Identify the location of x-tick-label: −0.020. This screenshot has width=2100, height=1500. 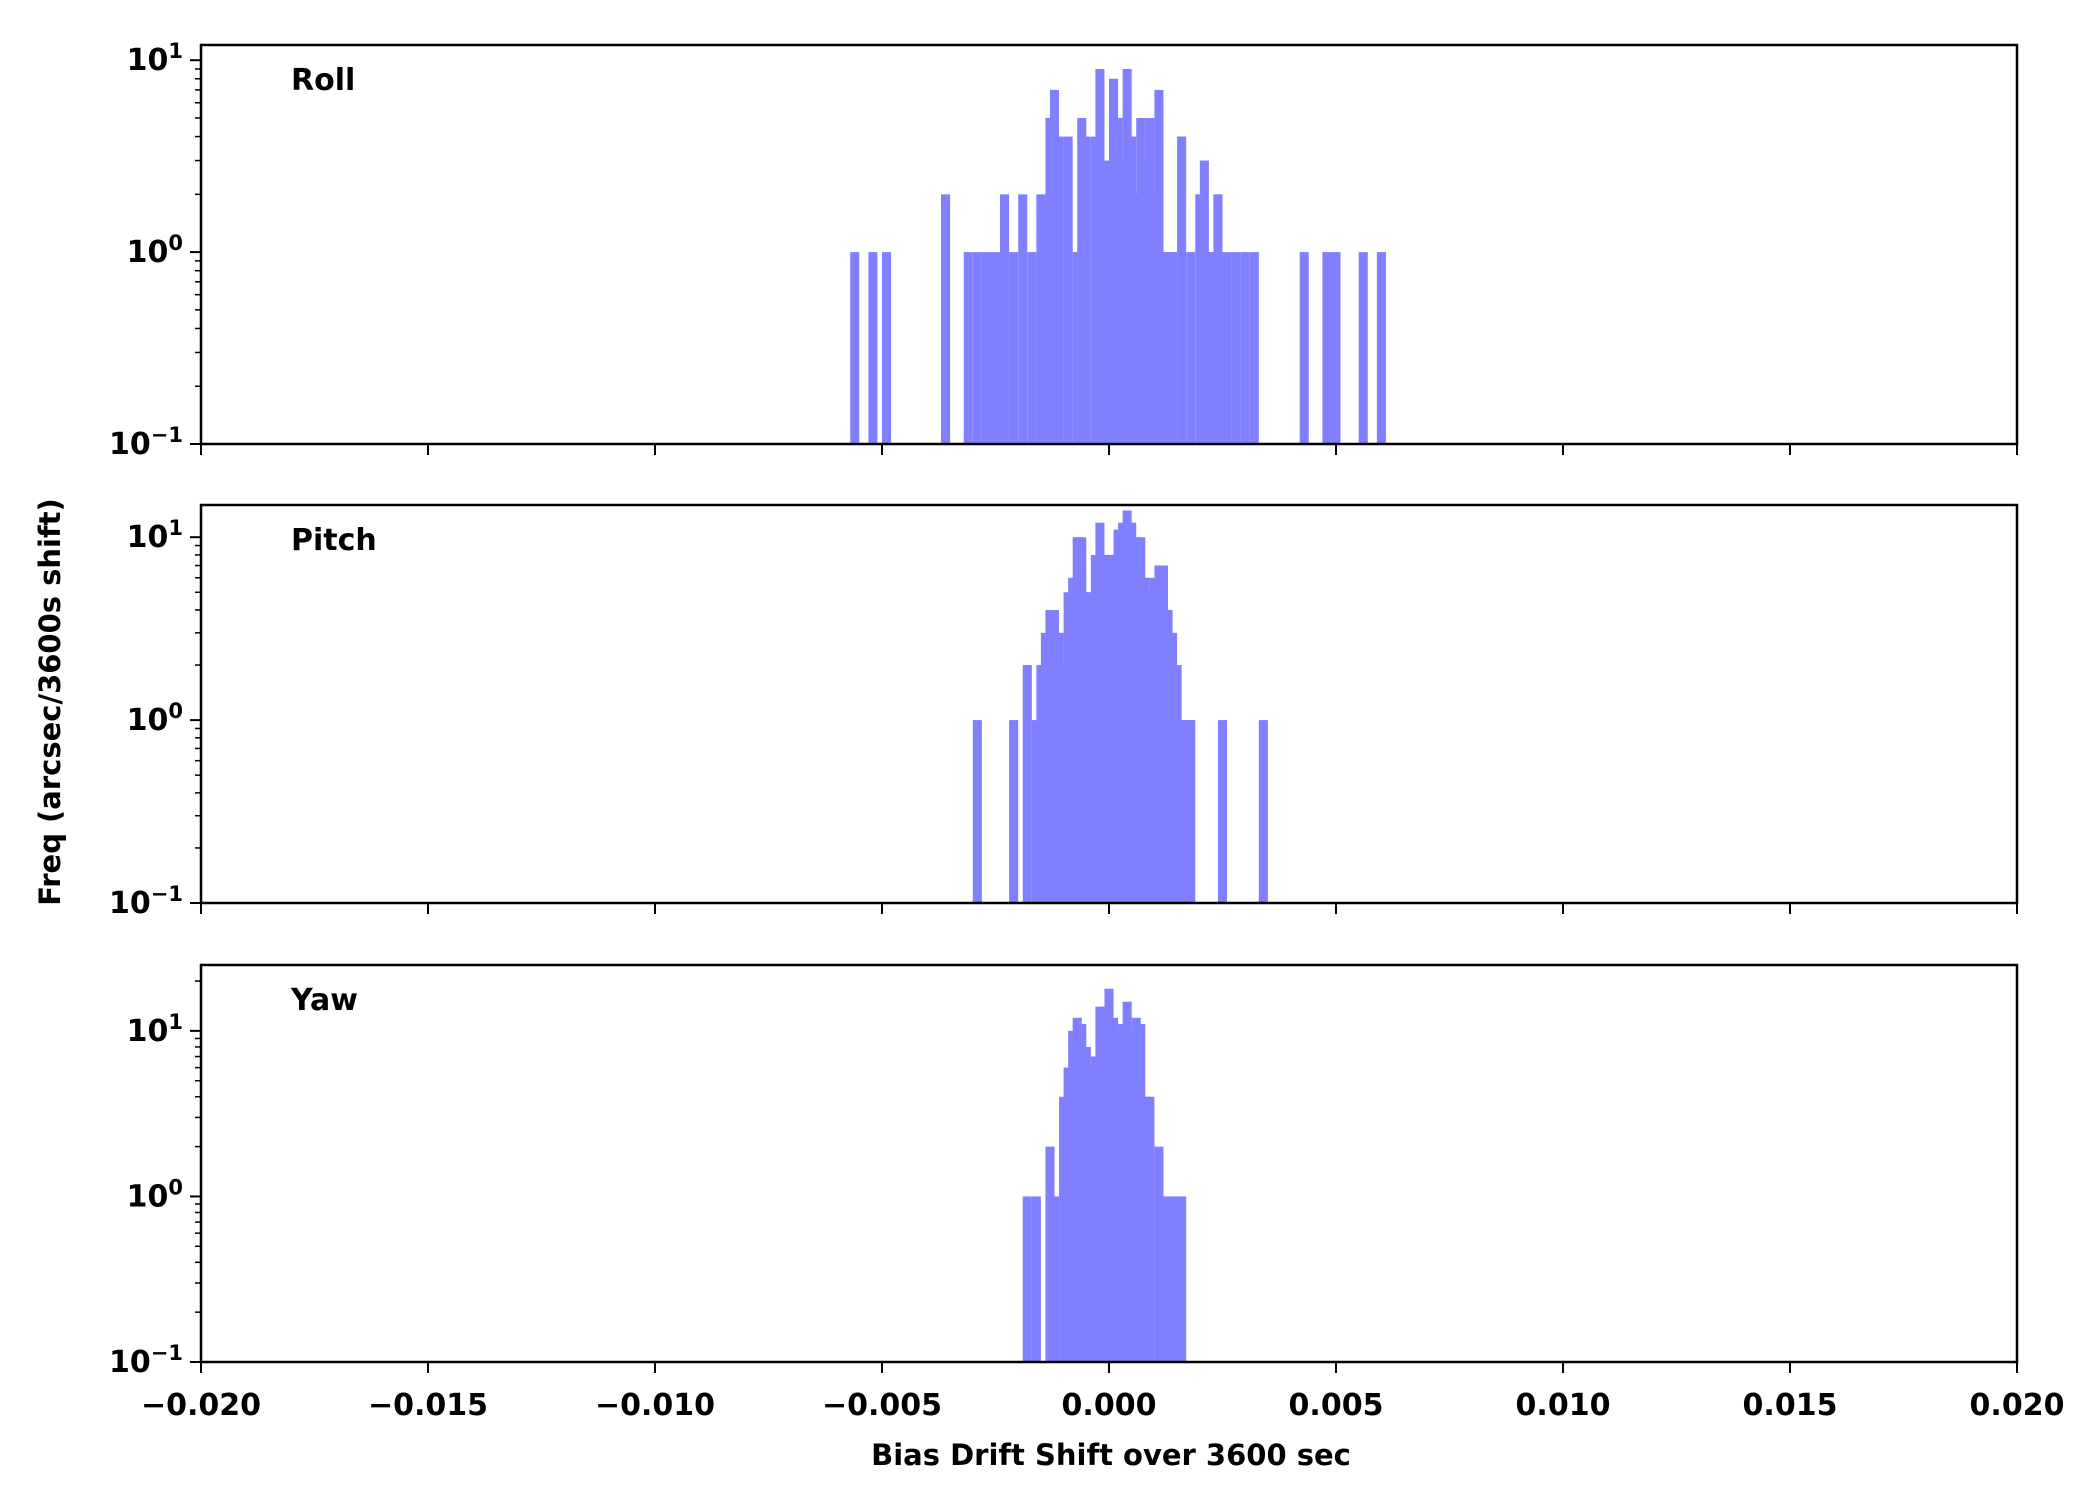
(201, 1405).